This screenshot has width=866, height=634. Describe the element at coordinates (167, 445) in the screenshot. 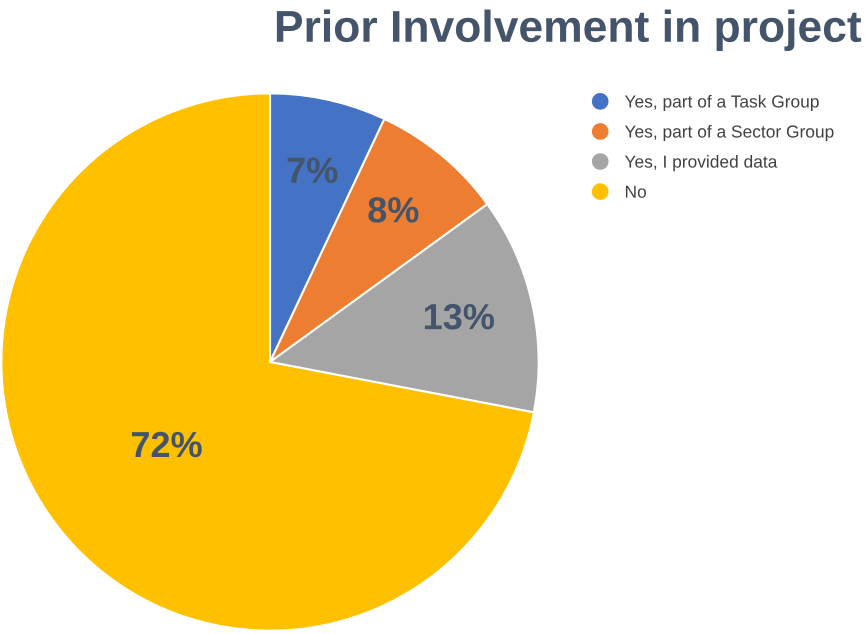

I see `data-label: 72%` at that location.